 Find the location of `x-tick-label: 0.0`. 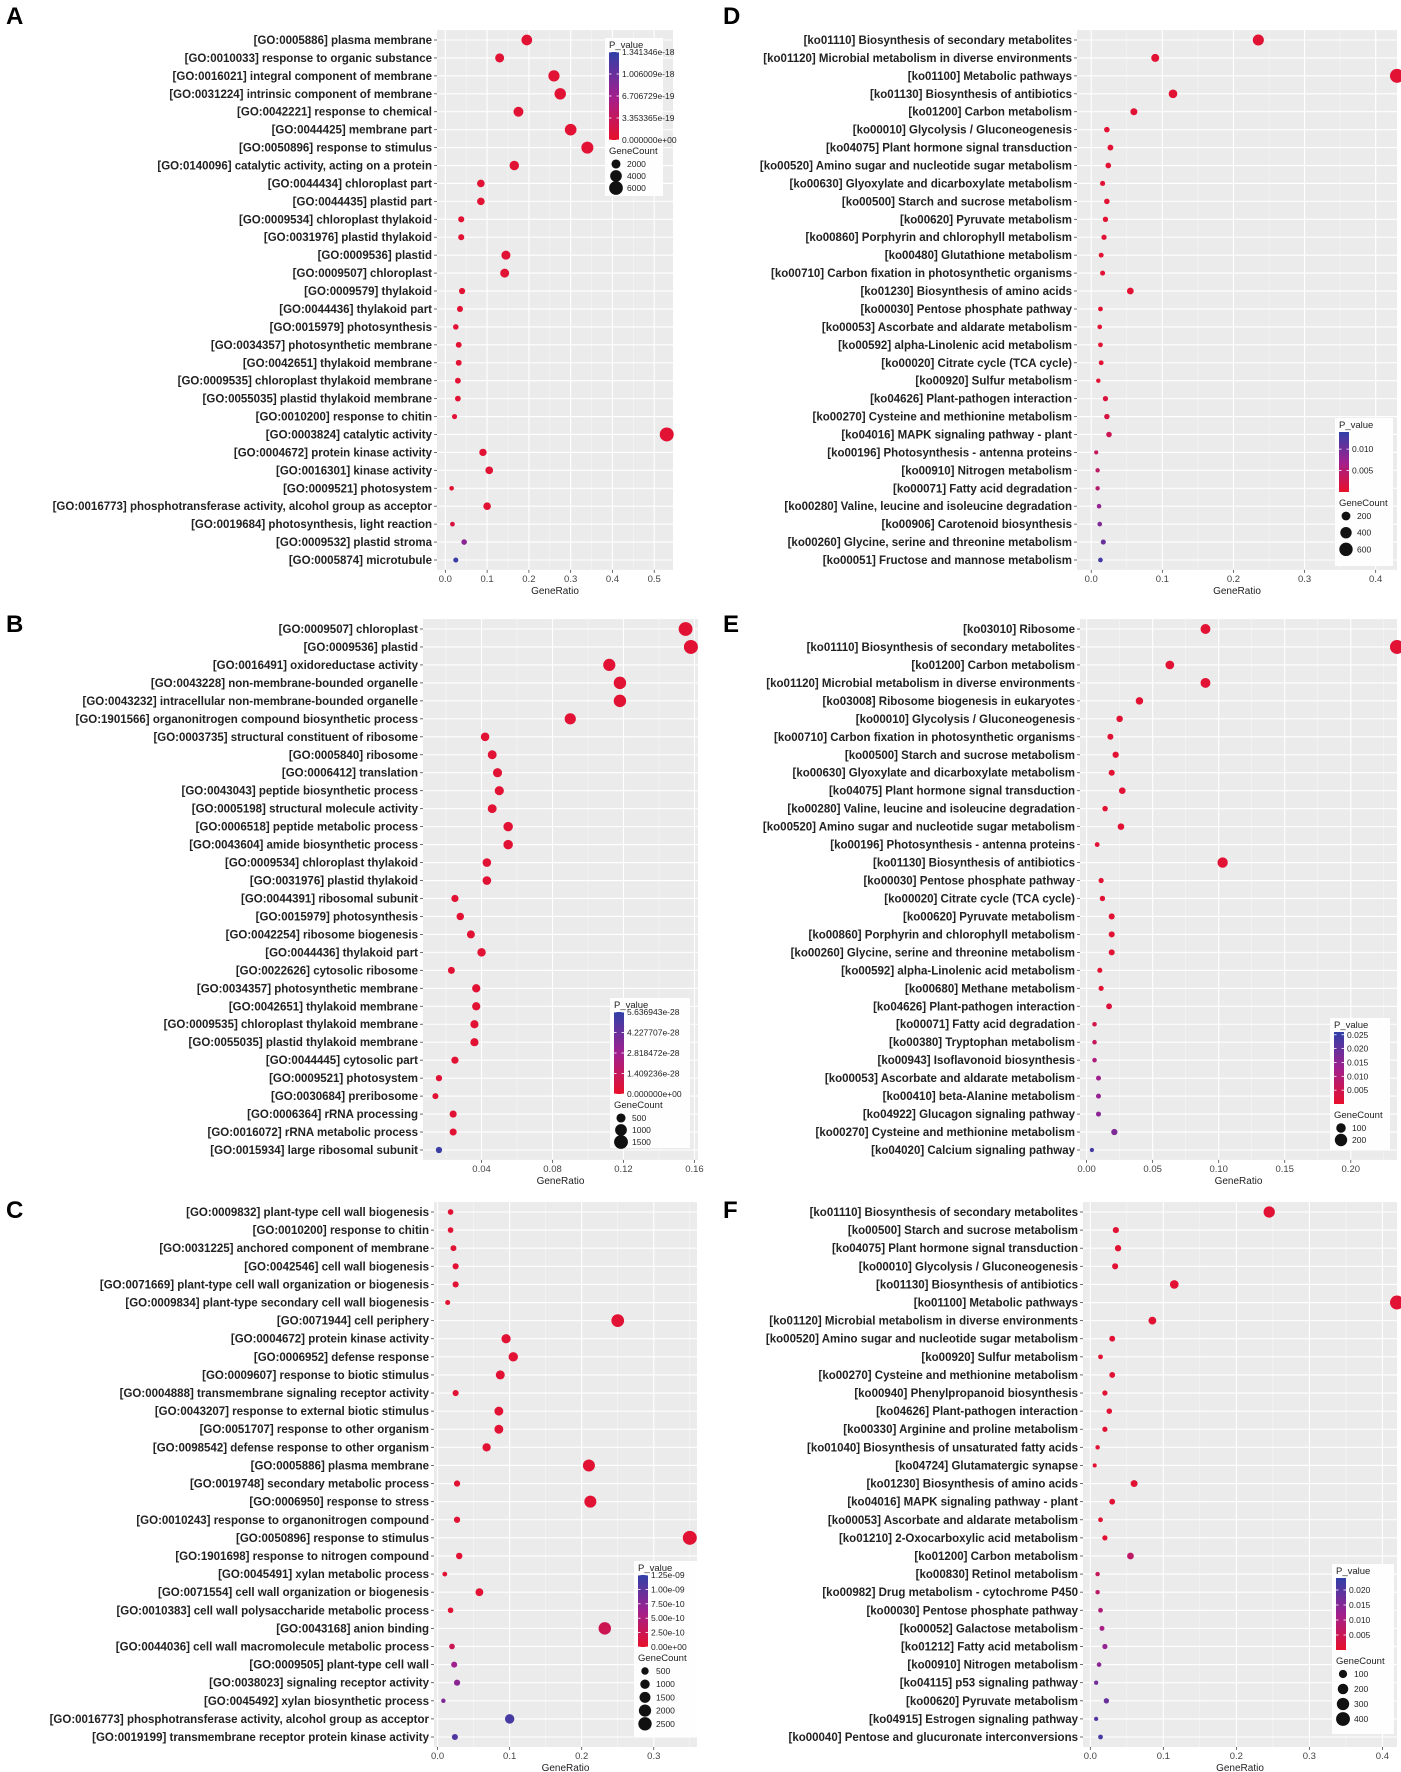

x-tick-label: 0.0 is located at coordinates (1091, 579).